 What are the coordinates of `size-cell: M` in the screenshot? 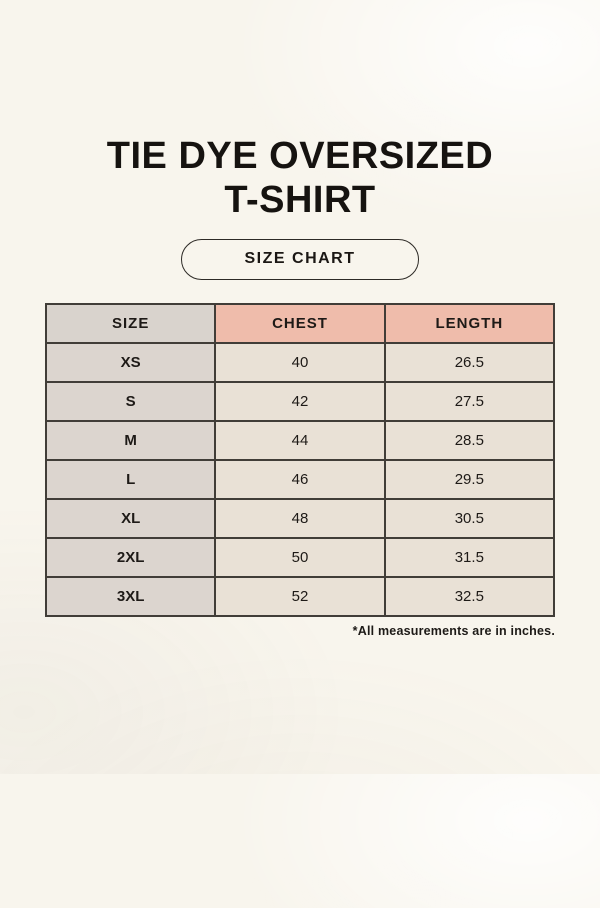 It's located at (130, 441).